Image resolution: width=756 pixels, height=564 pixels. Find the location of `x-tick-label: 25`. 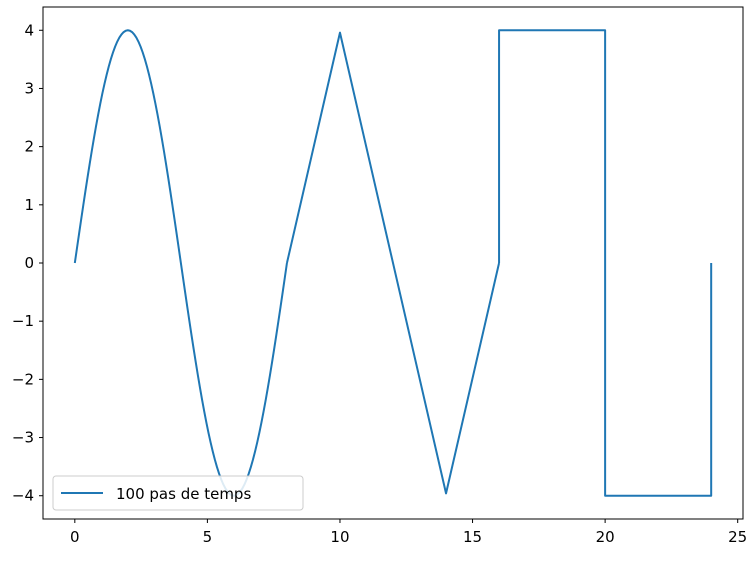

x-tick-label: 25 is located at coordinates (737, 537).